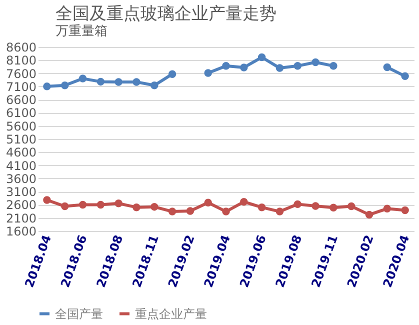 This screenshot has width=419, height=325. What do you see at coordinates (81, 31) in the screenshot?
I see `y-axis-title: 万重量箱` at bounding box center [81, 31].